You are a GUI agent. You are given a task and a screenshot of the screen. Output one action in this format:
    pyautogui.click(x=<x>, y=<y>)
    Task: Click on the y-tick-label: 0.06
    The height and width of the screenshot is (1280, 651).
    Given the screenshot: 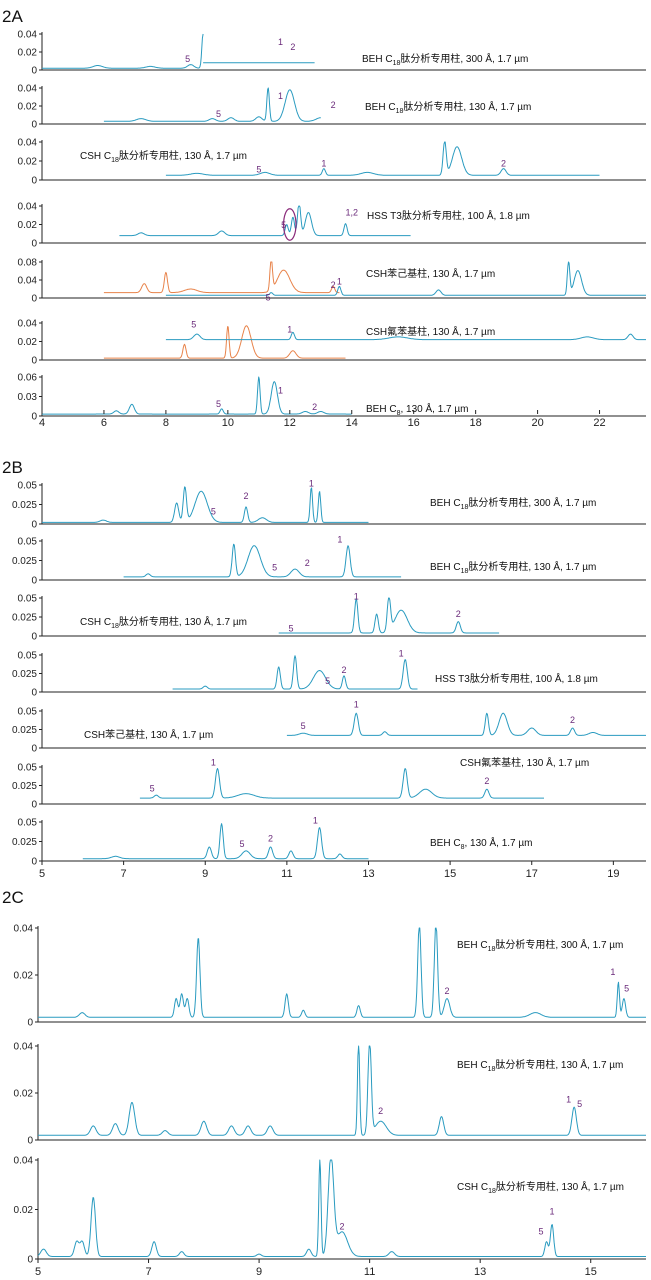 What is the action you would take?
    pyautogui.click(x=28, y=378)
    